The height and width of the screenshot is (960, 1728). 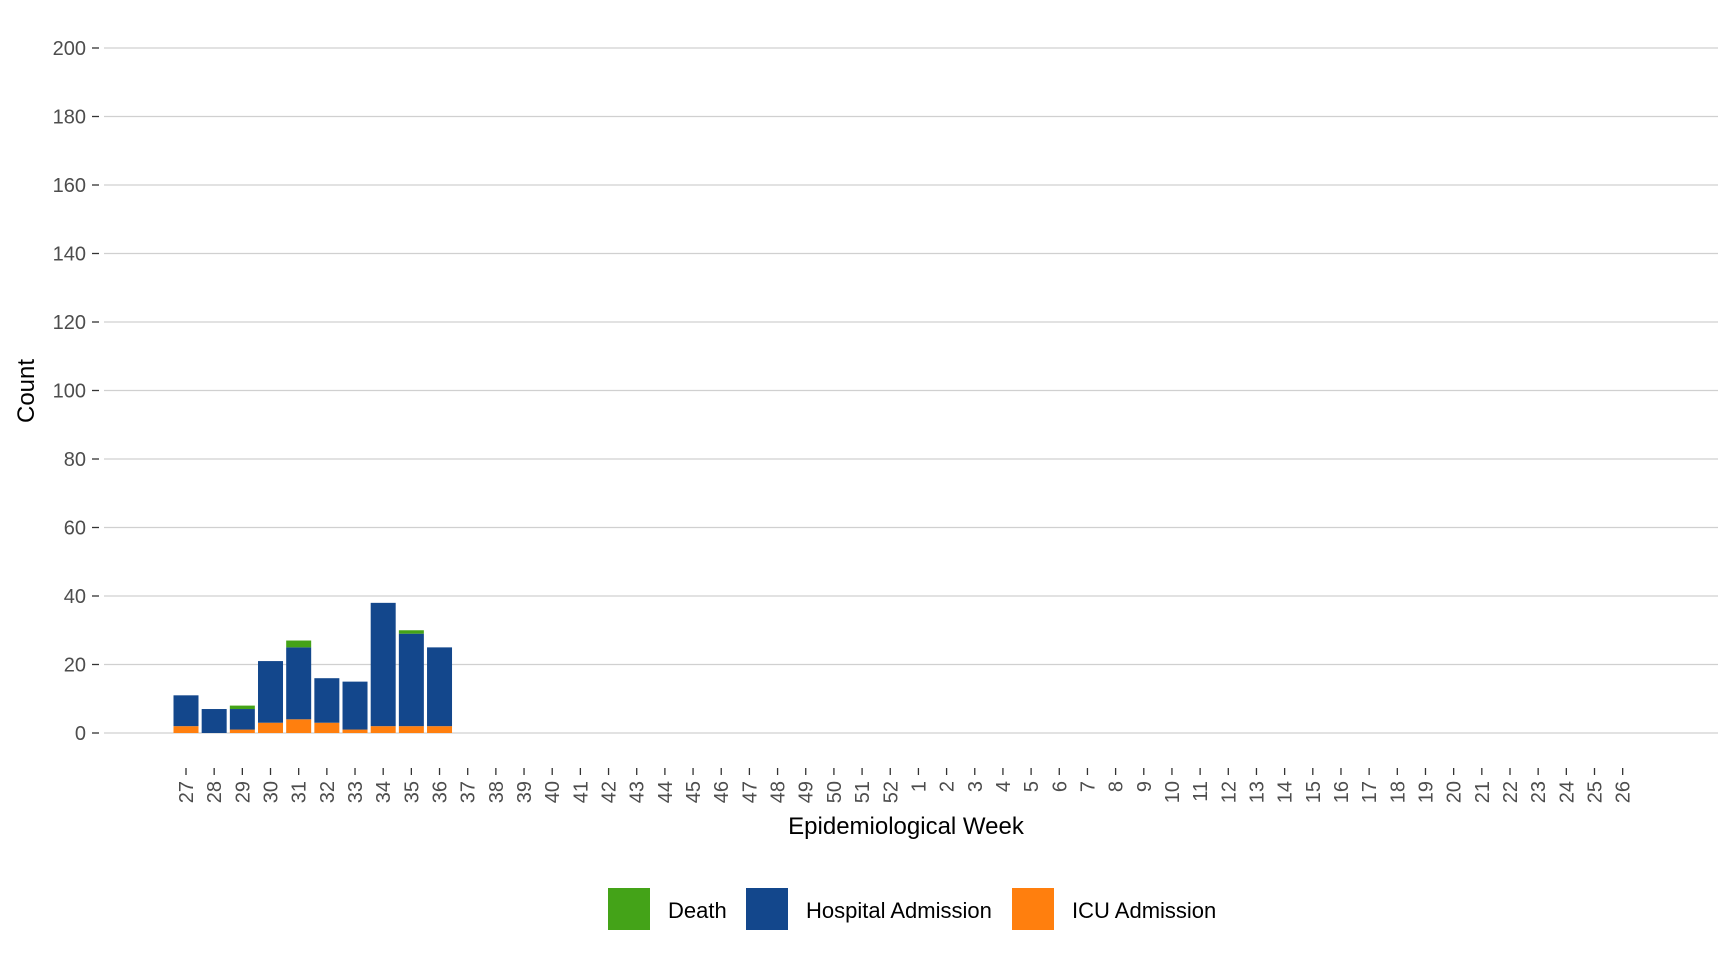 I want to click on x-tick-label: 33, so click(x=356, y=792).